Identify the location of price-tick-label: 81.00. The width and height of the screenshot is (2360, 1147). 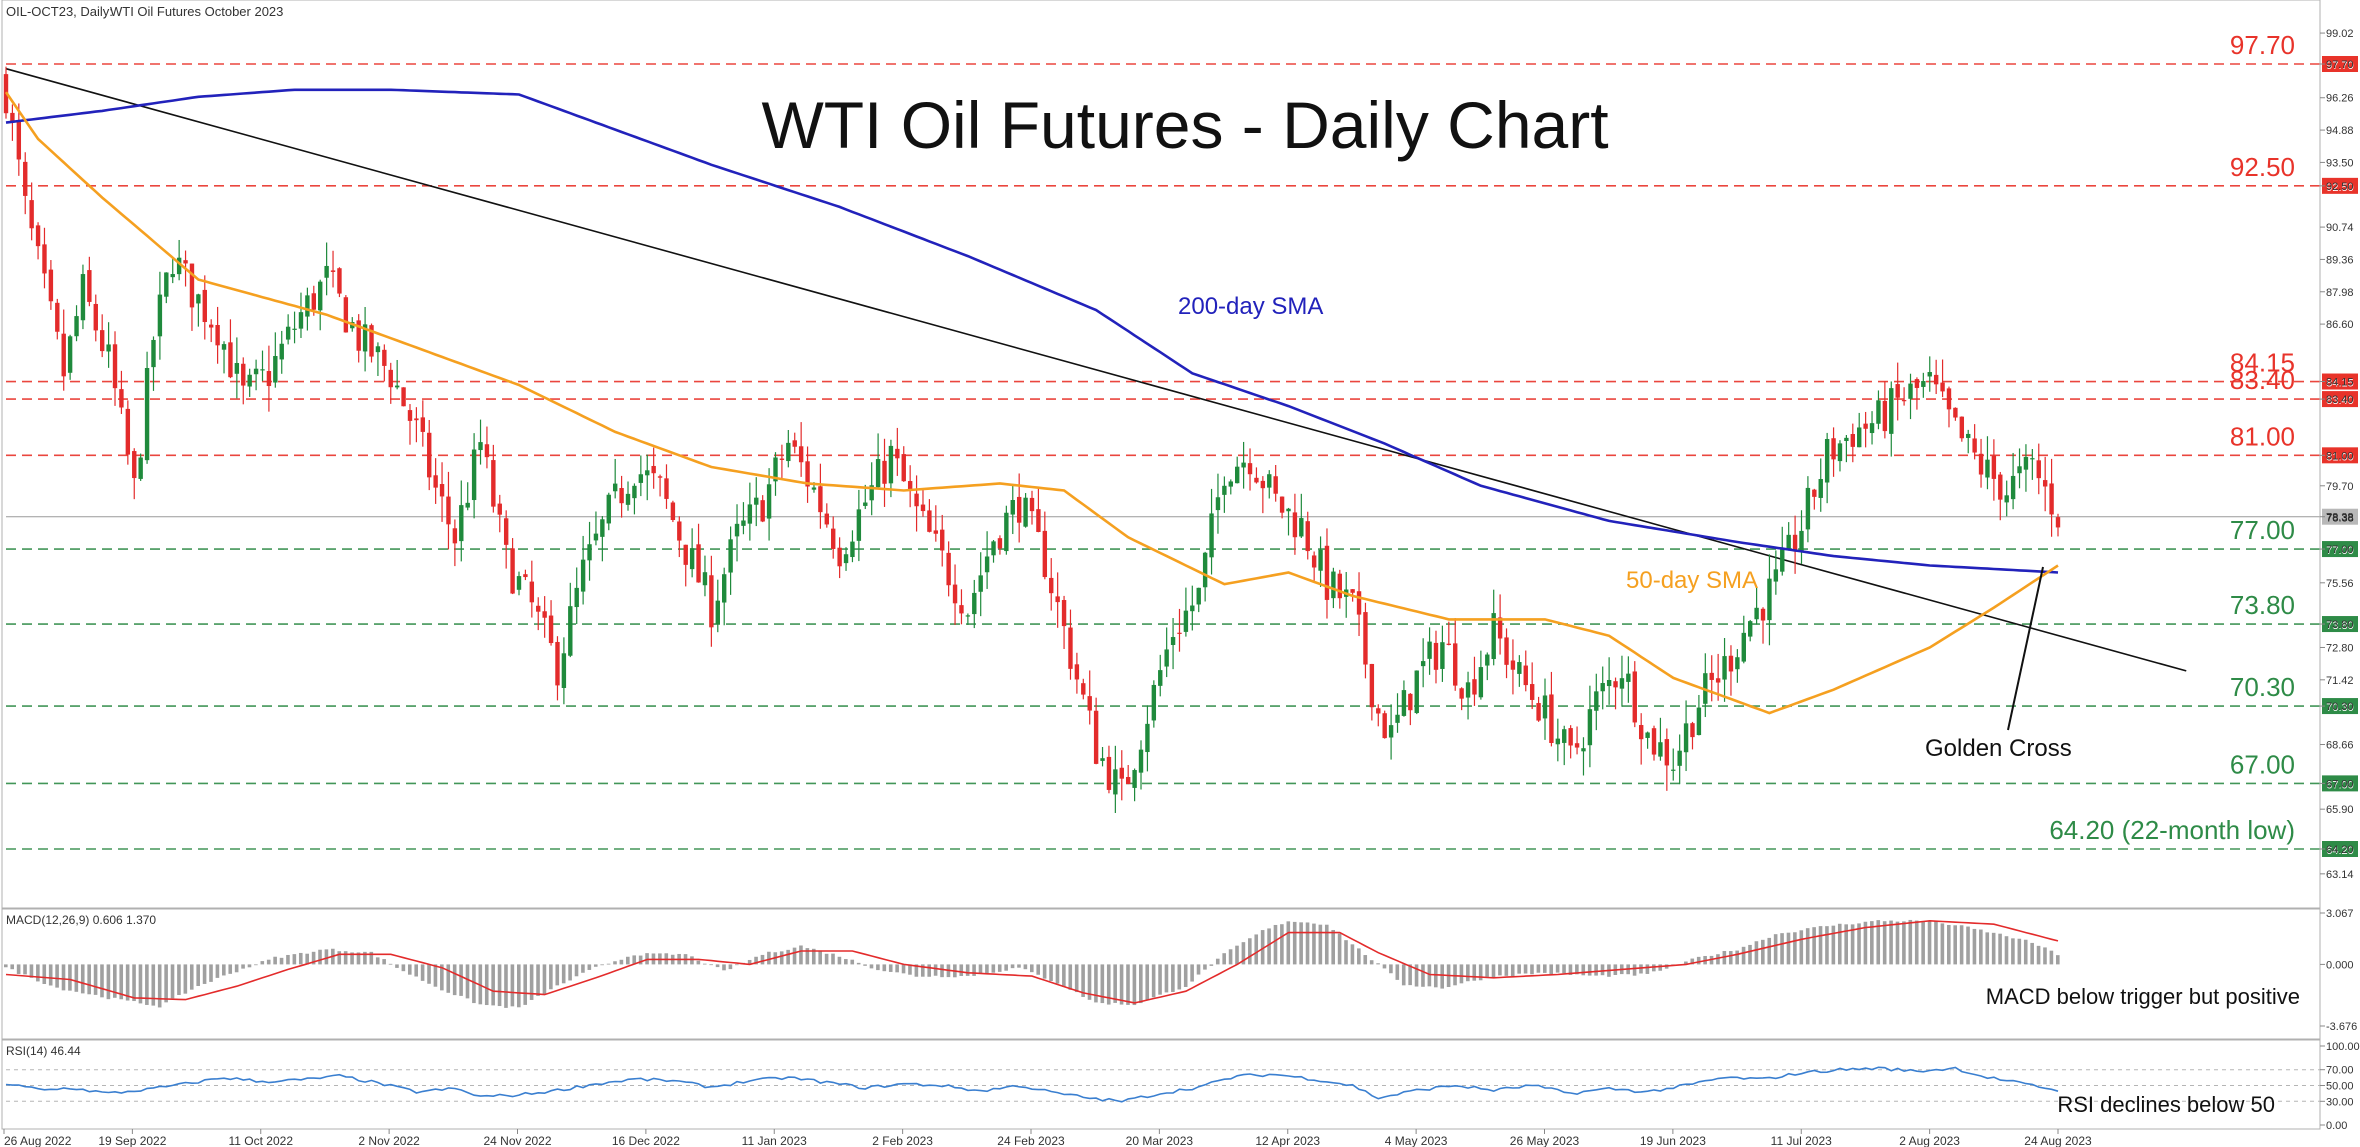
(2340, 456).